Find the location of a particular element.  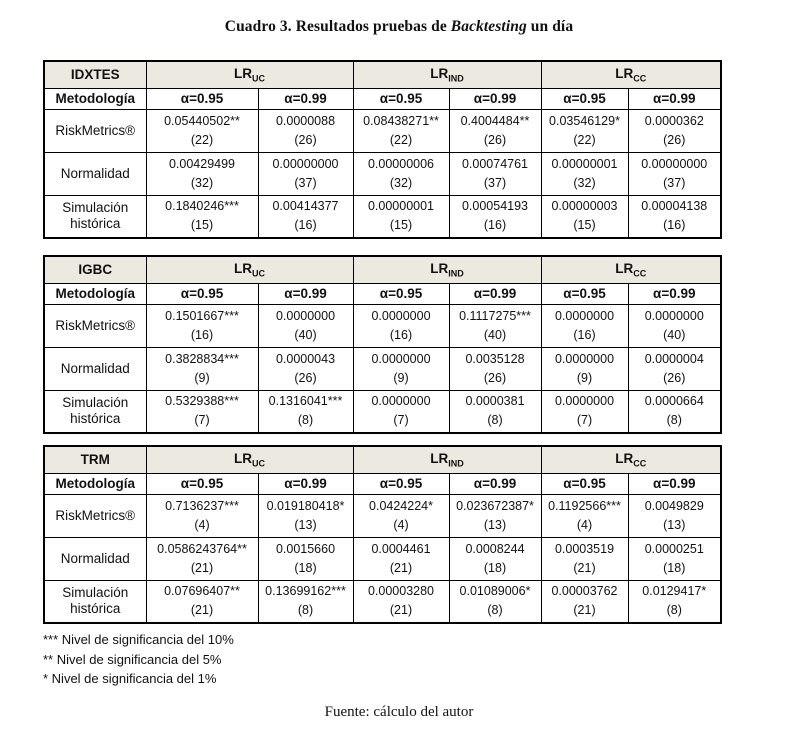

title-text-post: un día is located at coordinates (550, 26).